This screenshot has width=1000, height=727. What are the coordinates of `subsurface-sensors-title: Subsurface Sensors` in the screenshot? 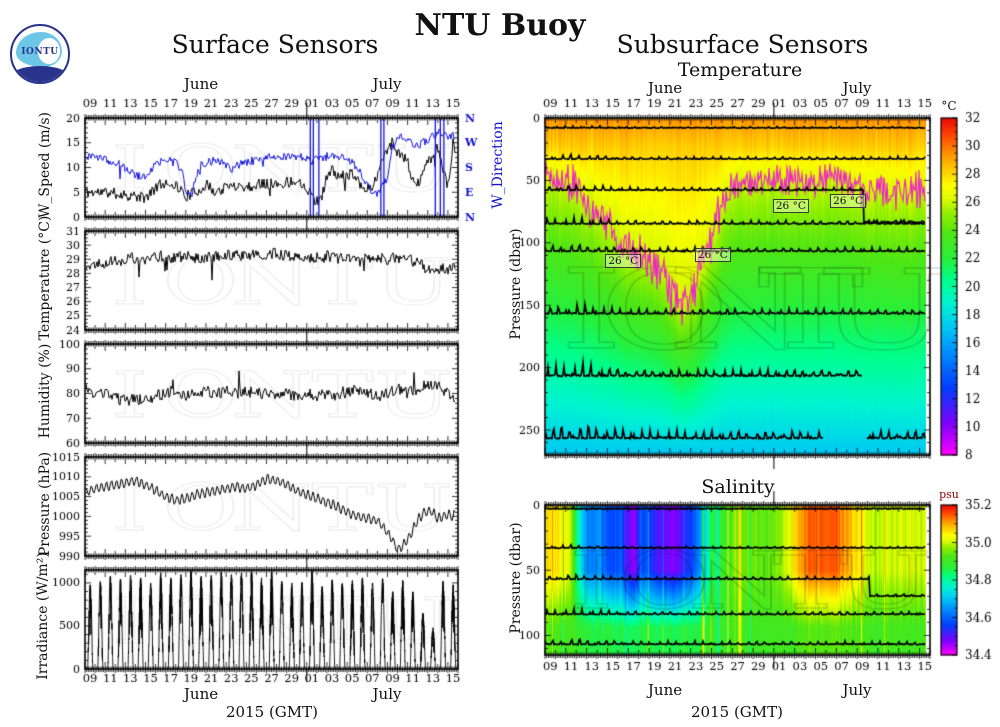 It's located at (742, 44).